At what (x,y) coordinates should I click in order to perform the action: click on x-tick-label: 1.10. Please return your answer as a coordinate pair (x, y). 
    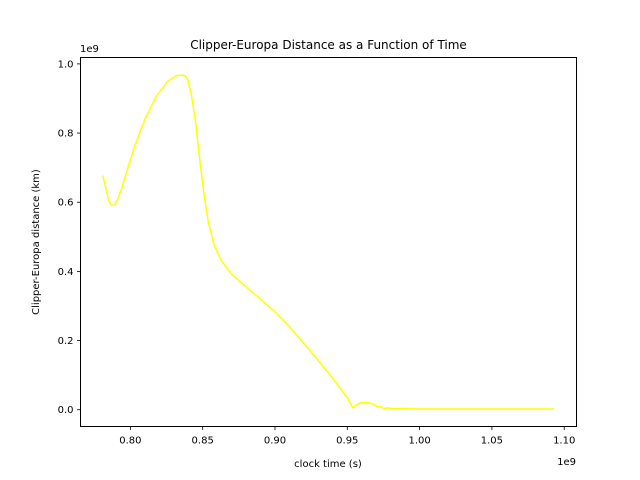
    Looking at the image, I should click on (564, 441).